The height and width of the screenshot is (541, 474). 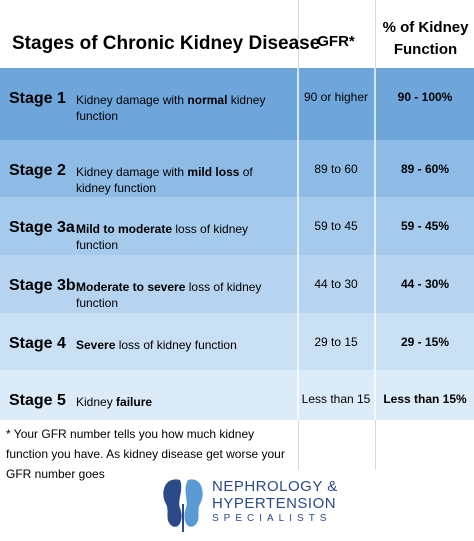 I want to click on description: Mild to moderate loss of kidney function, so click(x=181, y=237).